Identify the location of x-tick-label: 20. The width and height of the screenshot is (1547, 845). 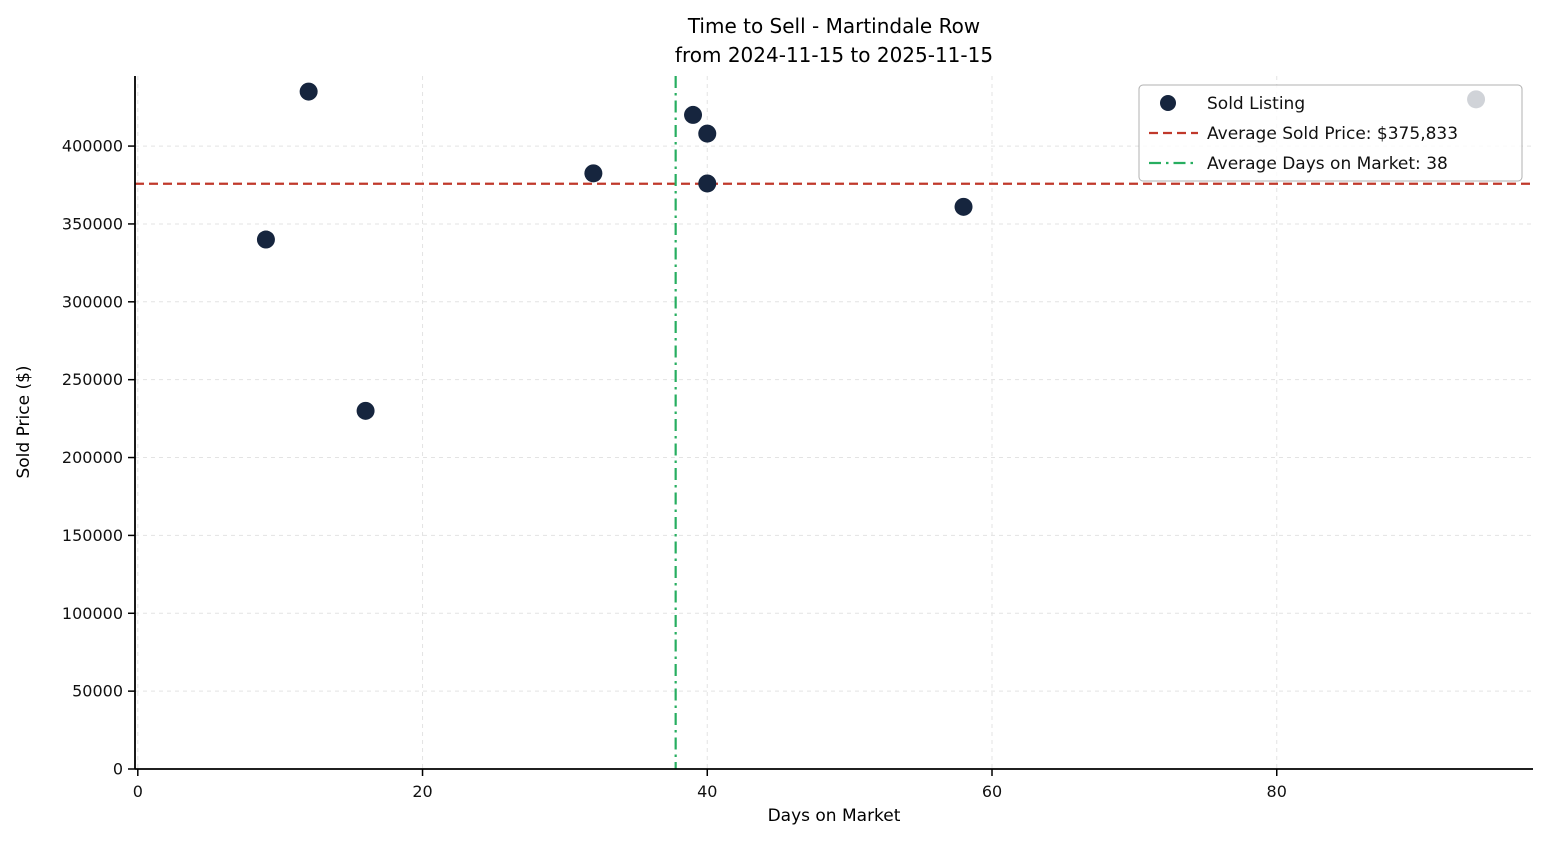
(422, 791).